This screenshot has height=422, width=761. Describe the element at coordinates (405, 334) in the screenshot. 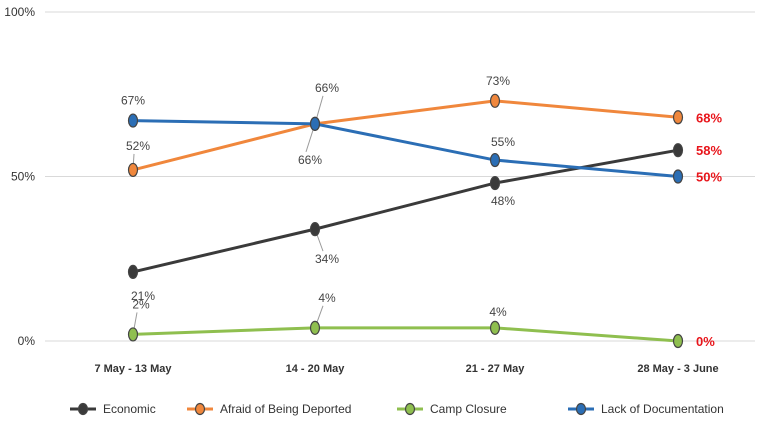

I see `series-line-camp-closure` at that location.